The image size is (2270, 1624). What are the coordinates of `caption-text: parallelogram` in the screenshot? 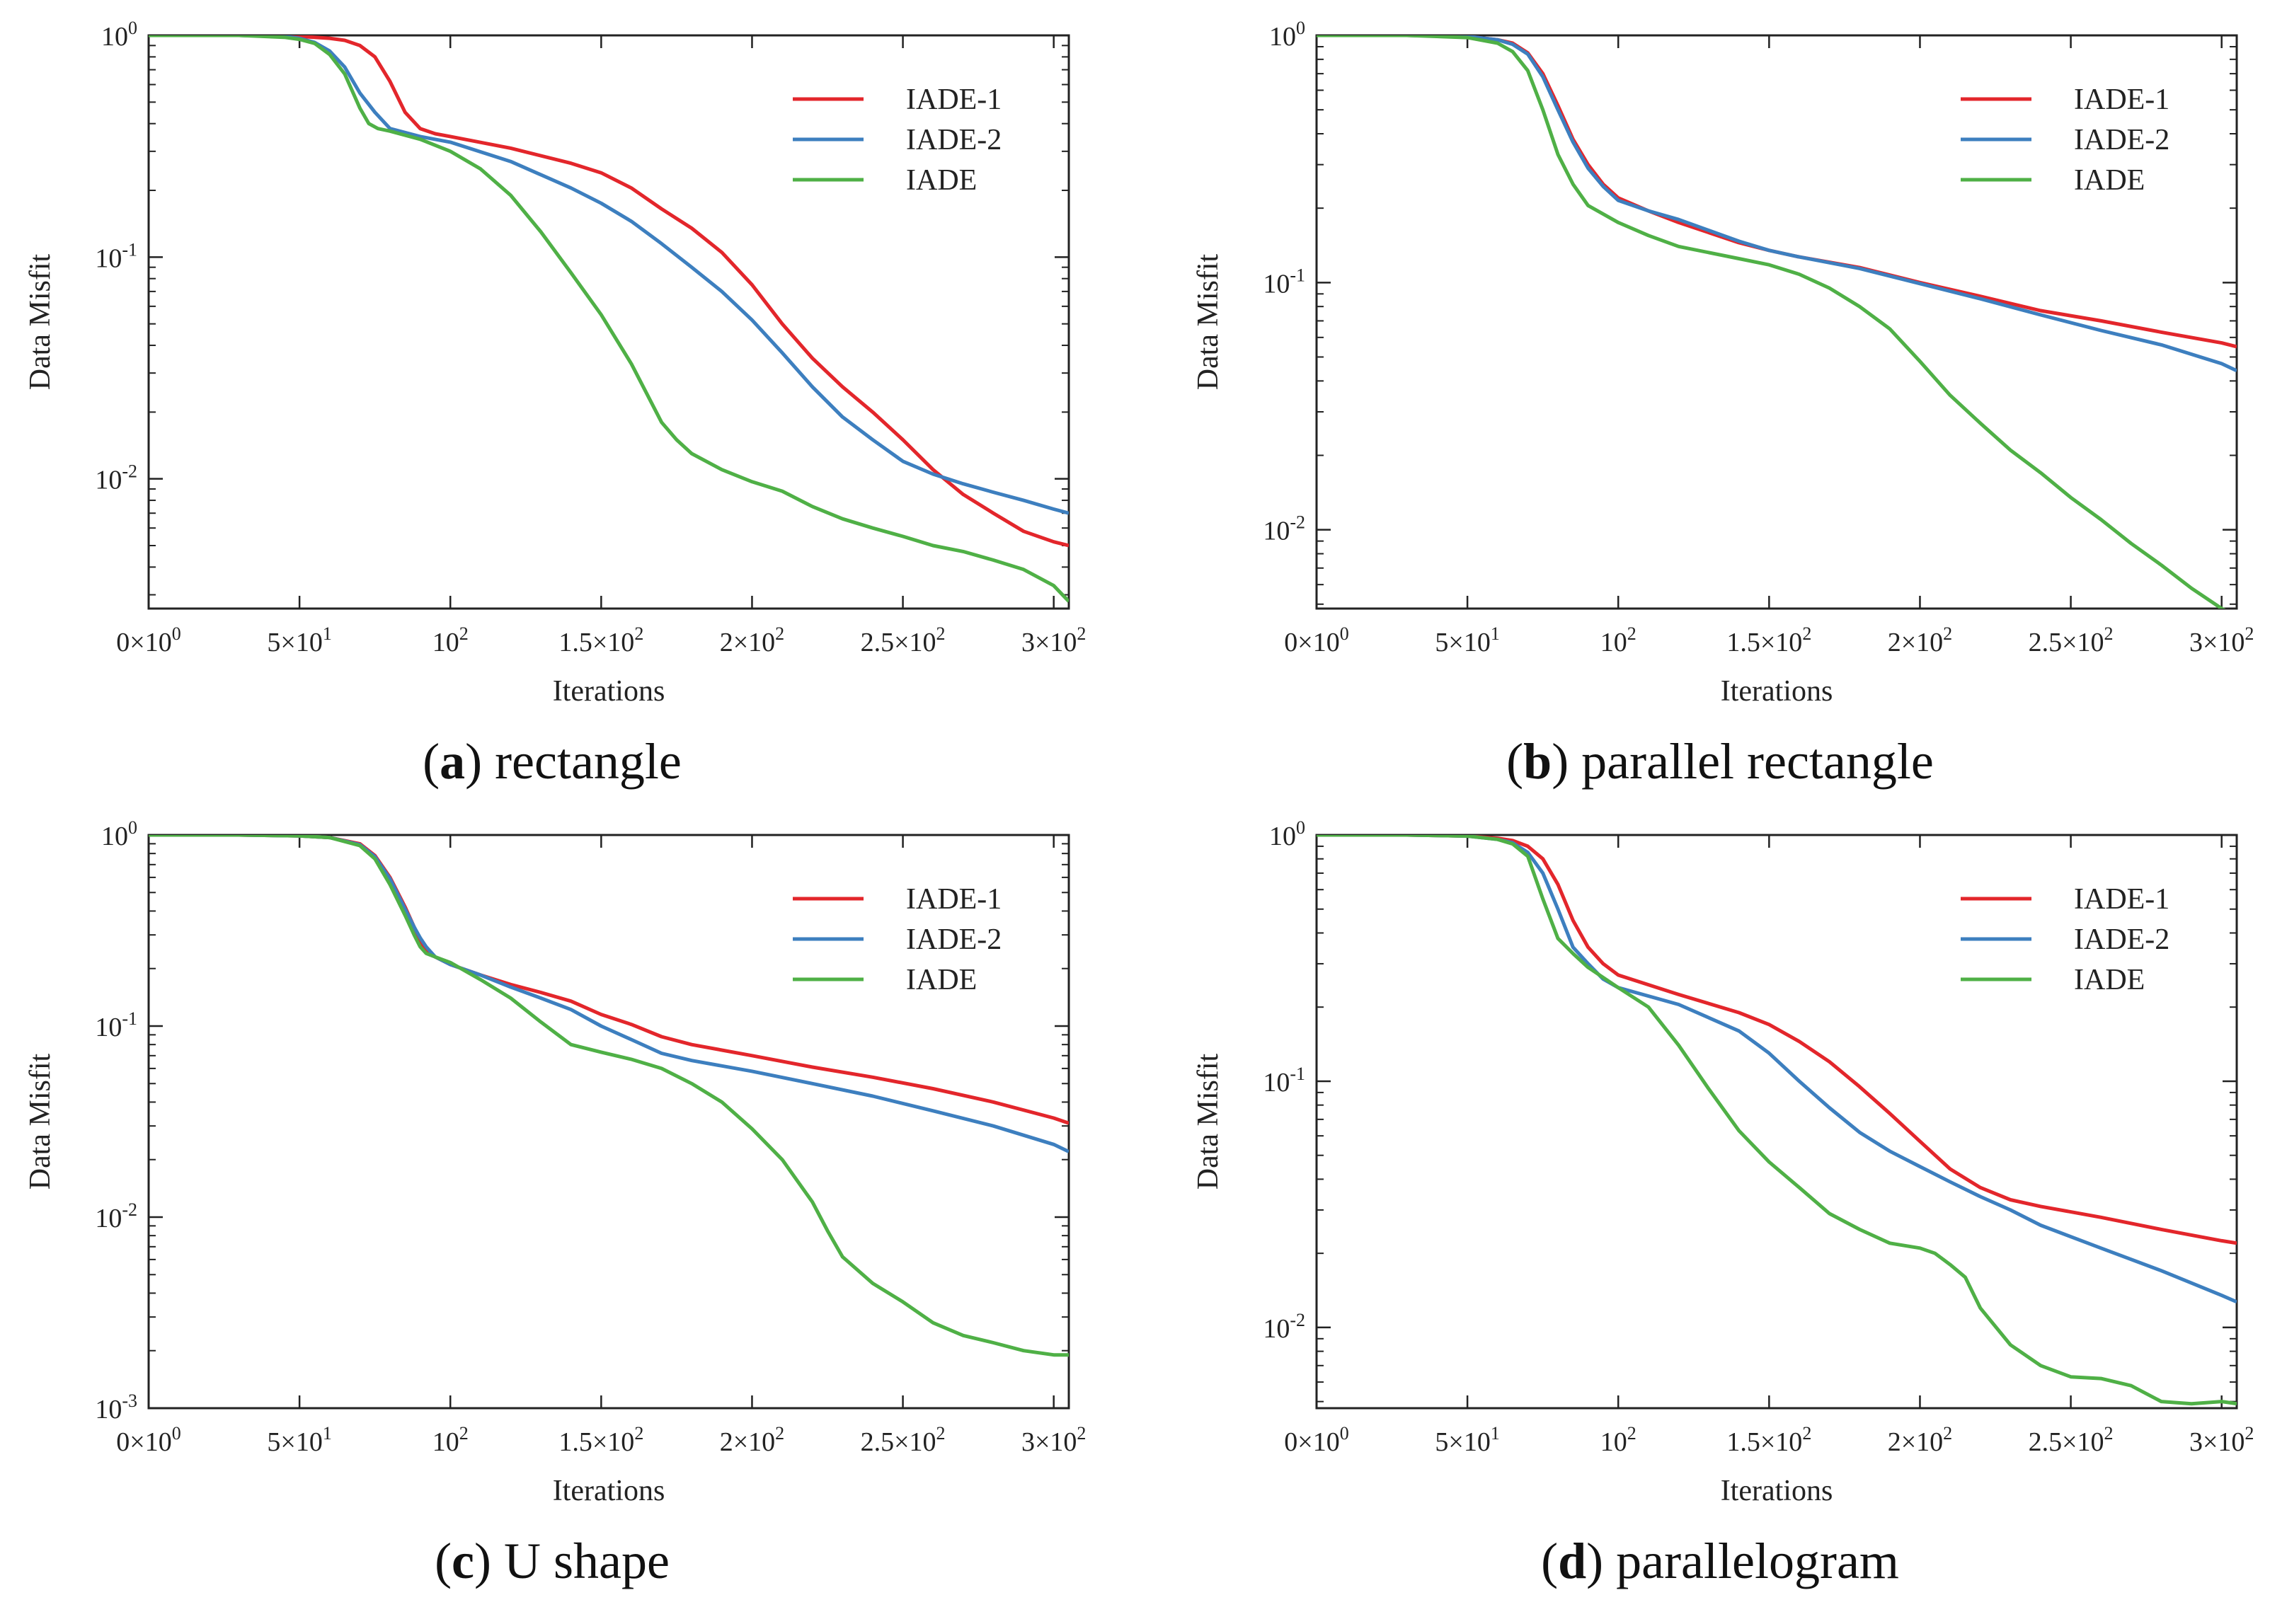 It's located at (1758, 1561).